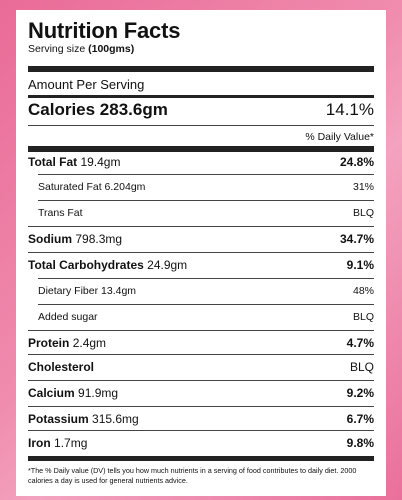 The image size is (402, 500). Describe the element at coordinates (360, 265) in the screenshot. I see `nutrient-percent: 9.1%` at that location.